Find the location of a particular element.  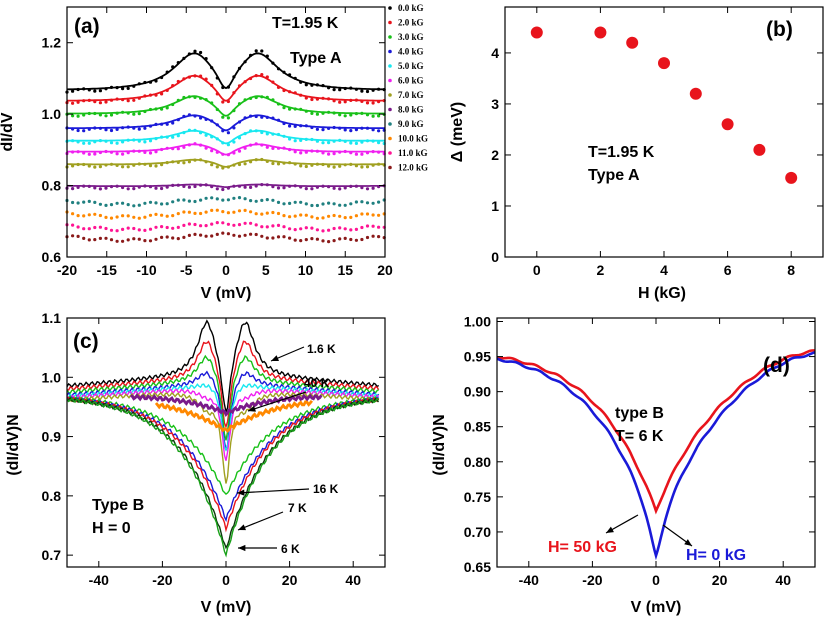

panel-c-label-7k: 7 K is located at coordinates (297, 508).